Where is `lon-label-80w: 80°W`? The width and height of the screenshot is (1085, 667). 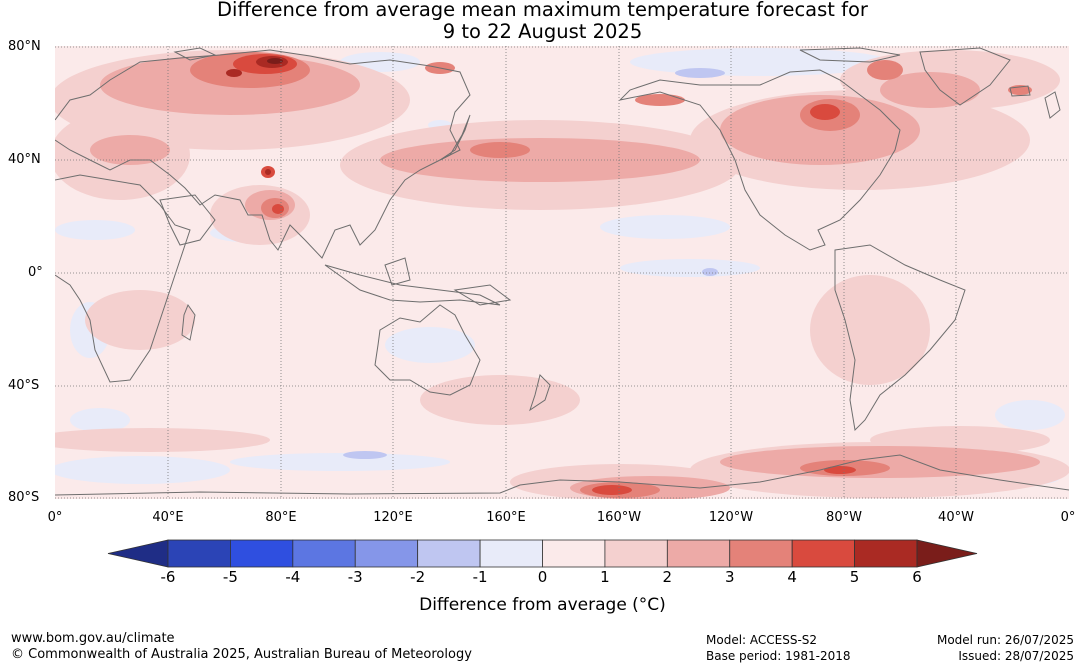
lon-label-80w: 80°W is located at coordinates (844, 517).